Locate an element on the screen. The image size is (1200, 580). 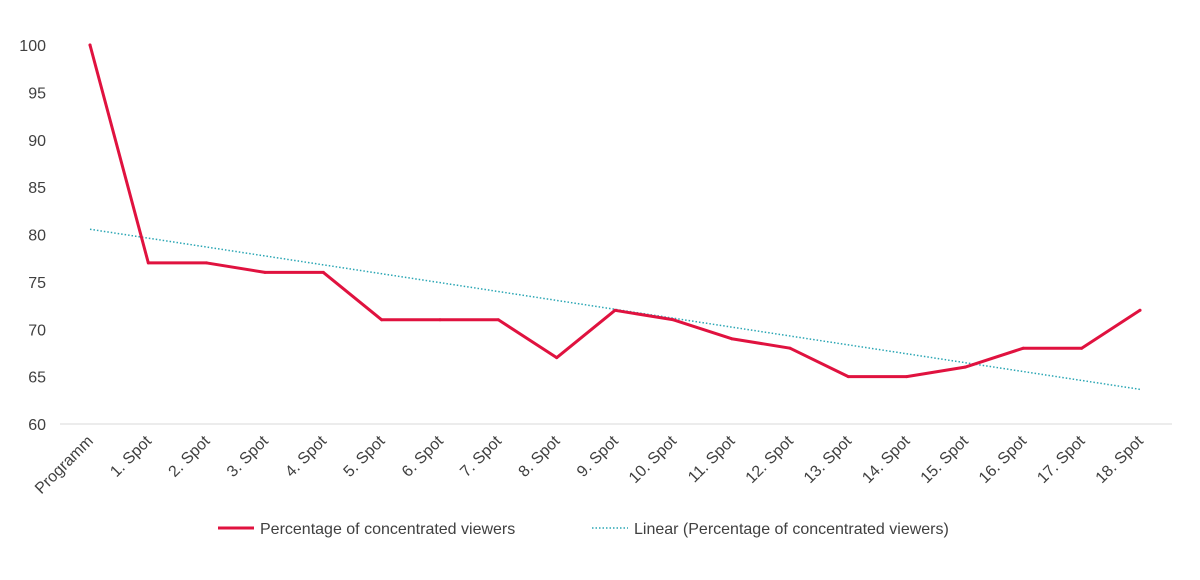
legend-item-series: Percentage of concentrated viewers is located at coordinates (366, 529).